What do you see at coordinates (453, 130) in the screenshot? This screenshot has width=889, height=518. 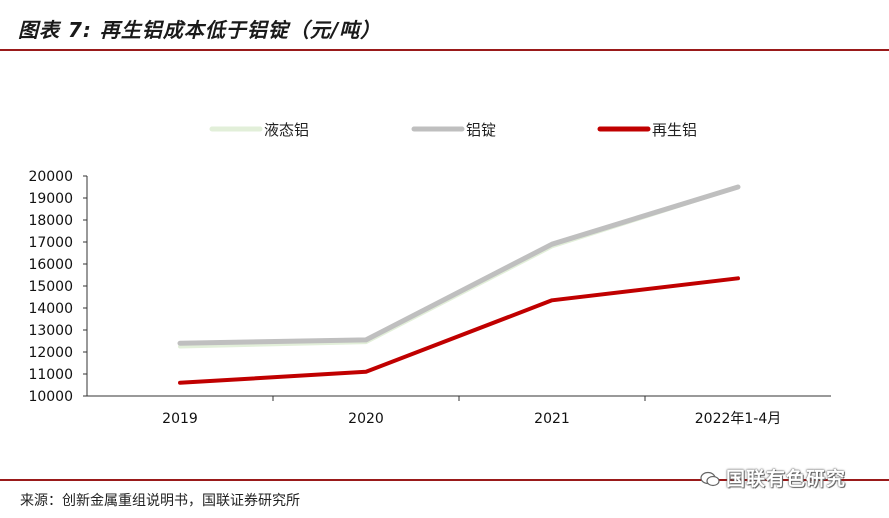 I see `chart-legend: 液态铝 铝锭 再生铝` at bounding box center [453, 130].